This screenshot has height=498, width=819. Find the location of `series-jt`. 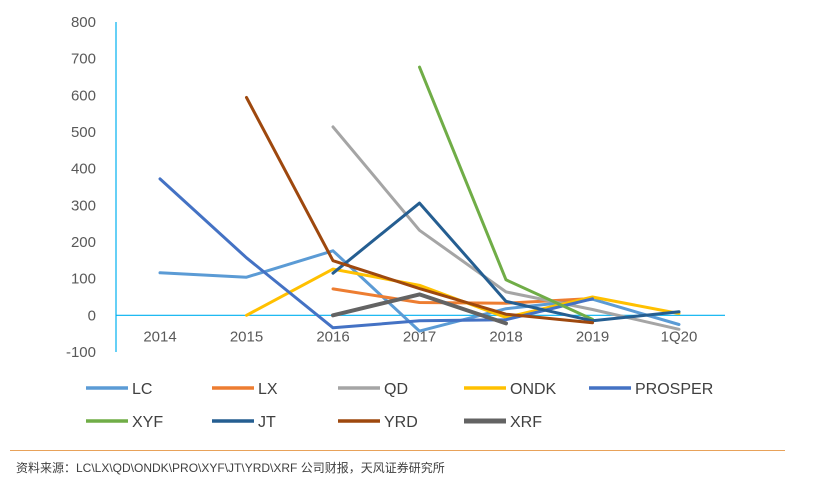

series-jt is located at coordinates (506, 262).